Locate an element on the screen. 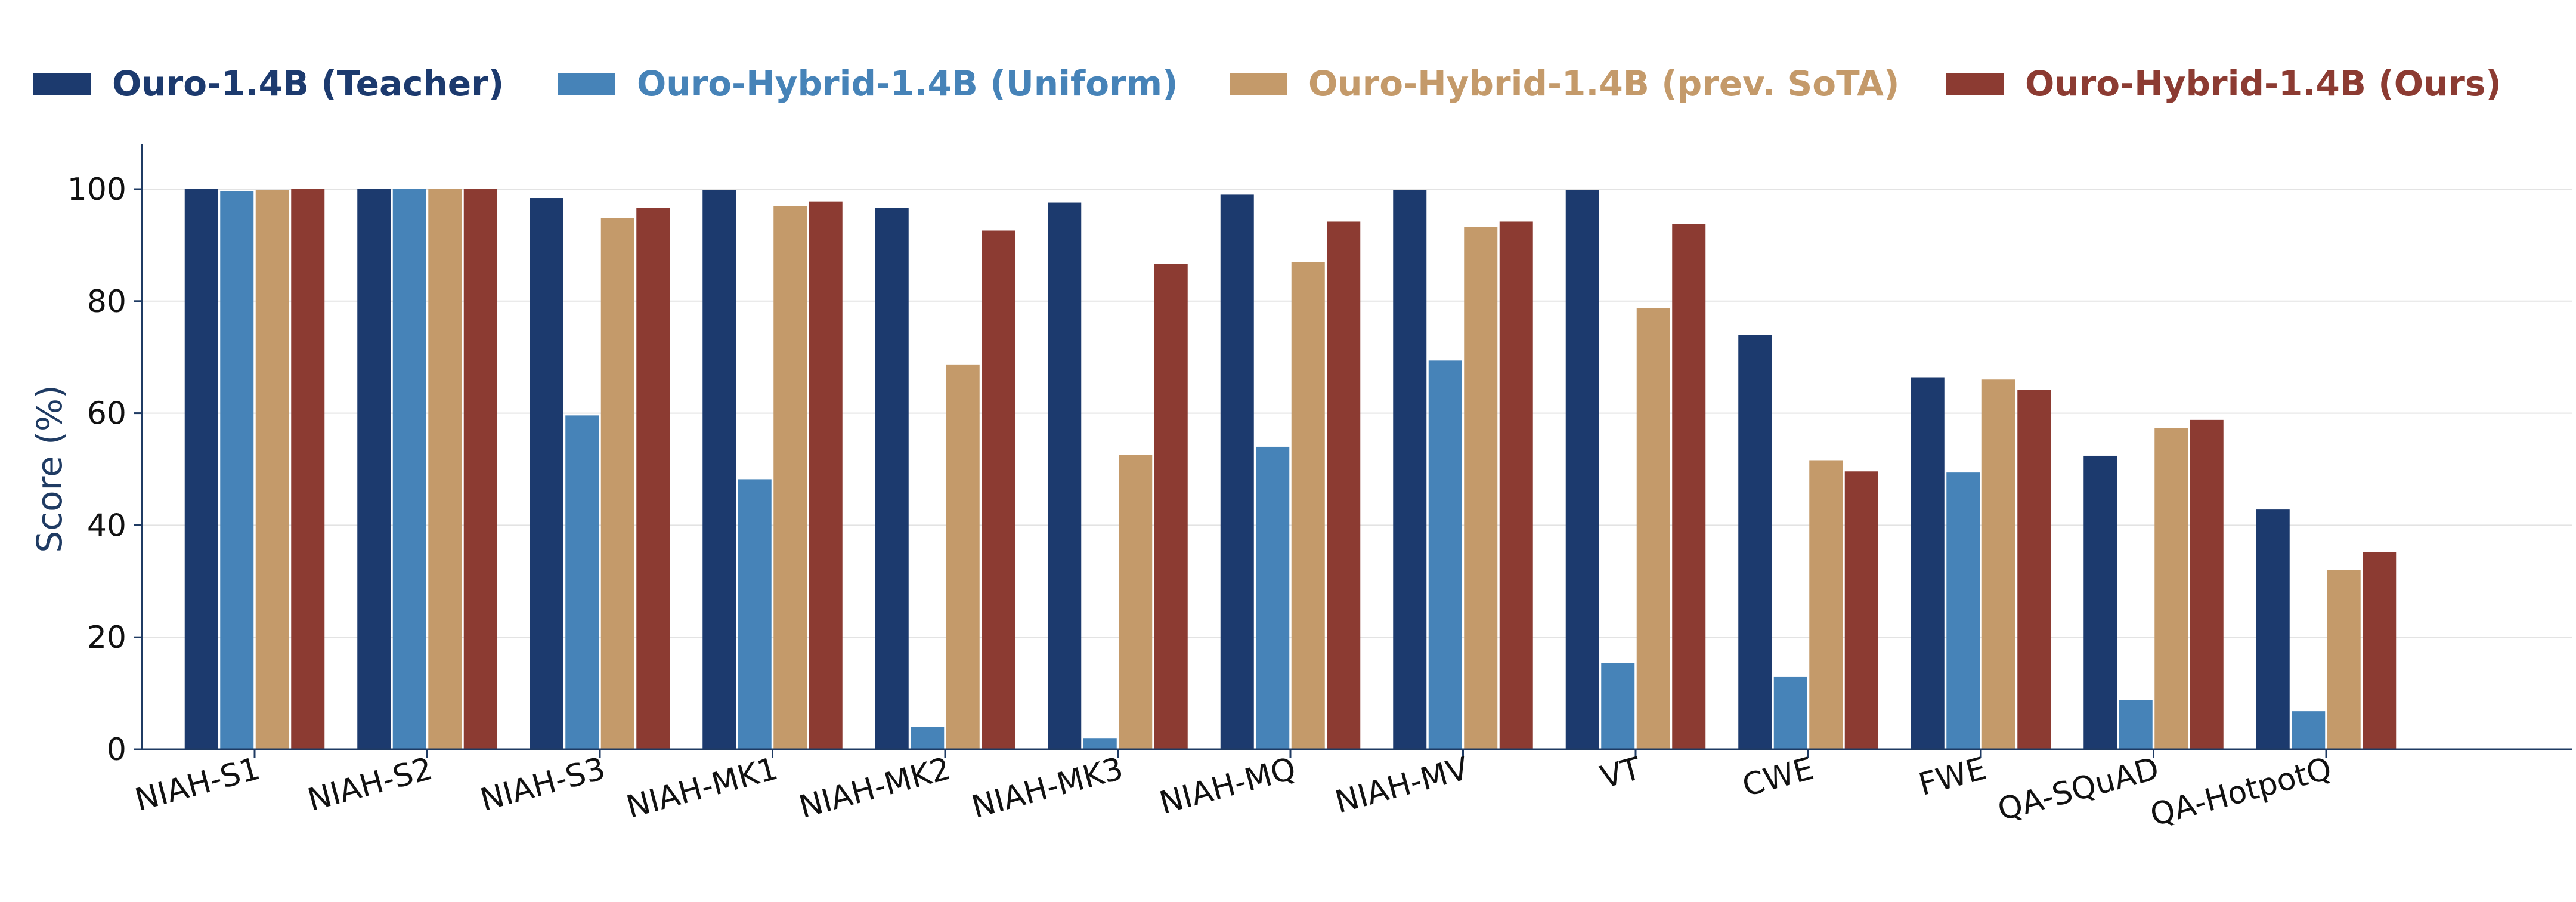  legend-item-1: Ouro-1.4B (Teacher) is located at coordinates (269, 83).